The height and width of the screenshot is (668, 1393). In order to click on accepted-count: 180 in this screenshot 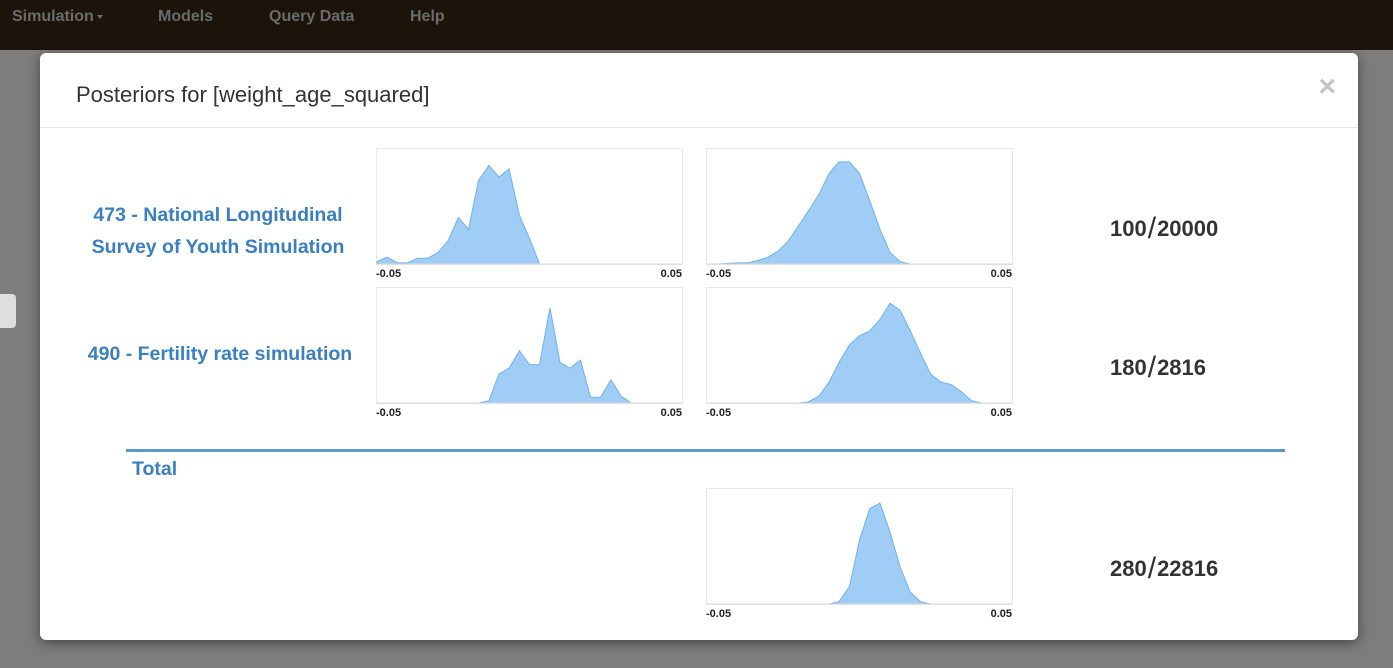, I will do `click(1128, 367)`.